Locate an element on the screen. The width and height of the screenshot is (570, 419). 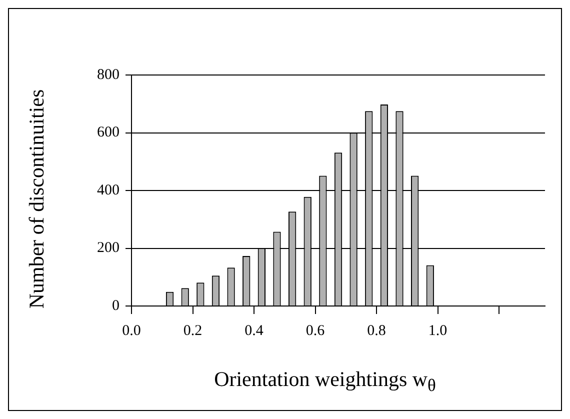
x-tick-label: 0.0 is located at coordinates (131, 330).